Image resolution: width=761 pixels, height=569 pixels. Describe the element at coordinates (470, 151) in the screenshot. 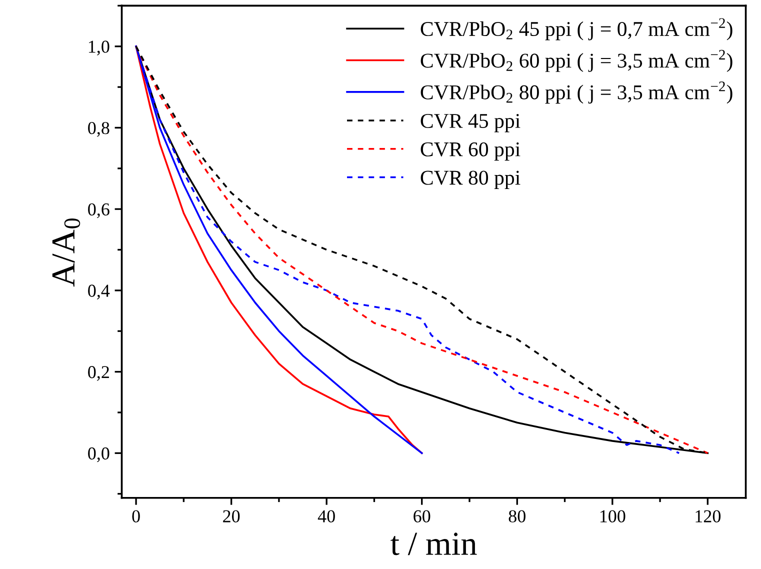

I see `legend-label: CVR 60 ppi` at that location.